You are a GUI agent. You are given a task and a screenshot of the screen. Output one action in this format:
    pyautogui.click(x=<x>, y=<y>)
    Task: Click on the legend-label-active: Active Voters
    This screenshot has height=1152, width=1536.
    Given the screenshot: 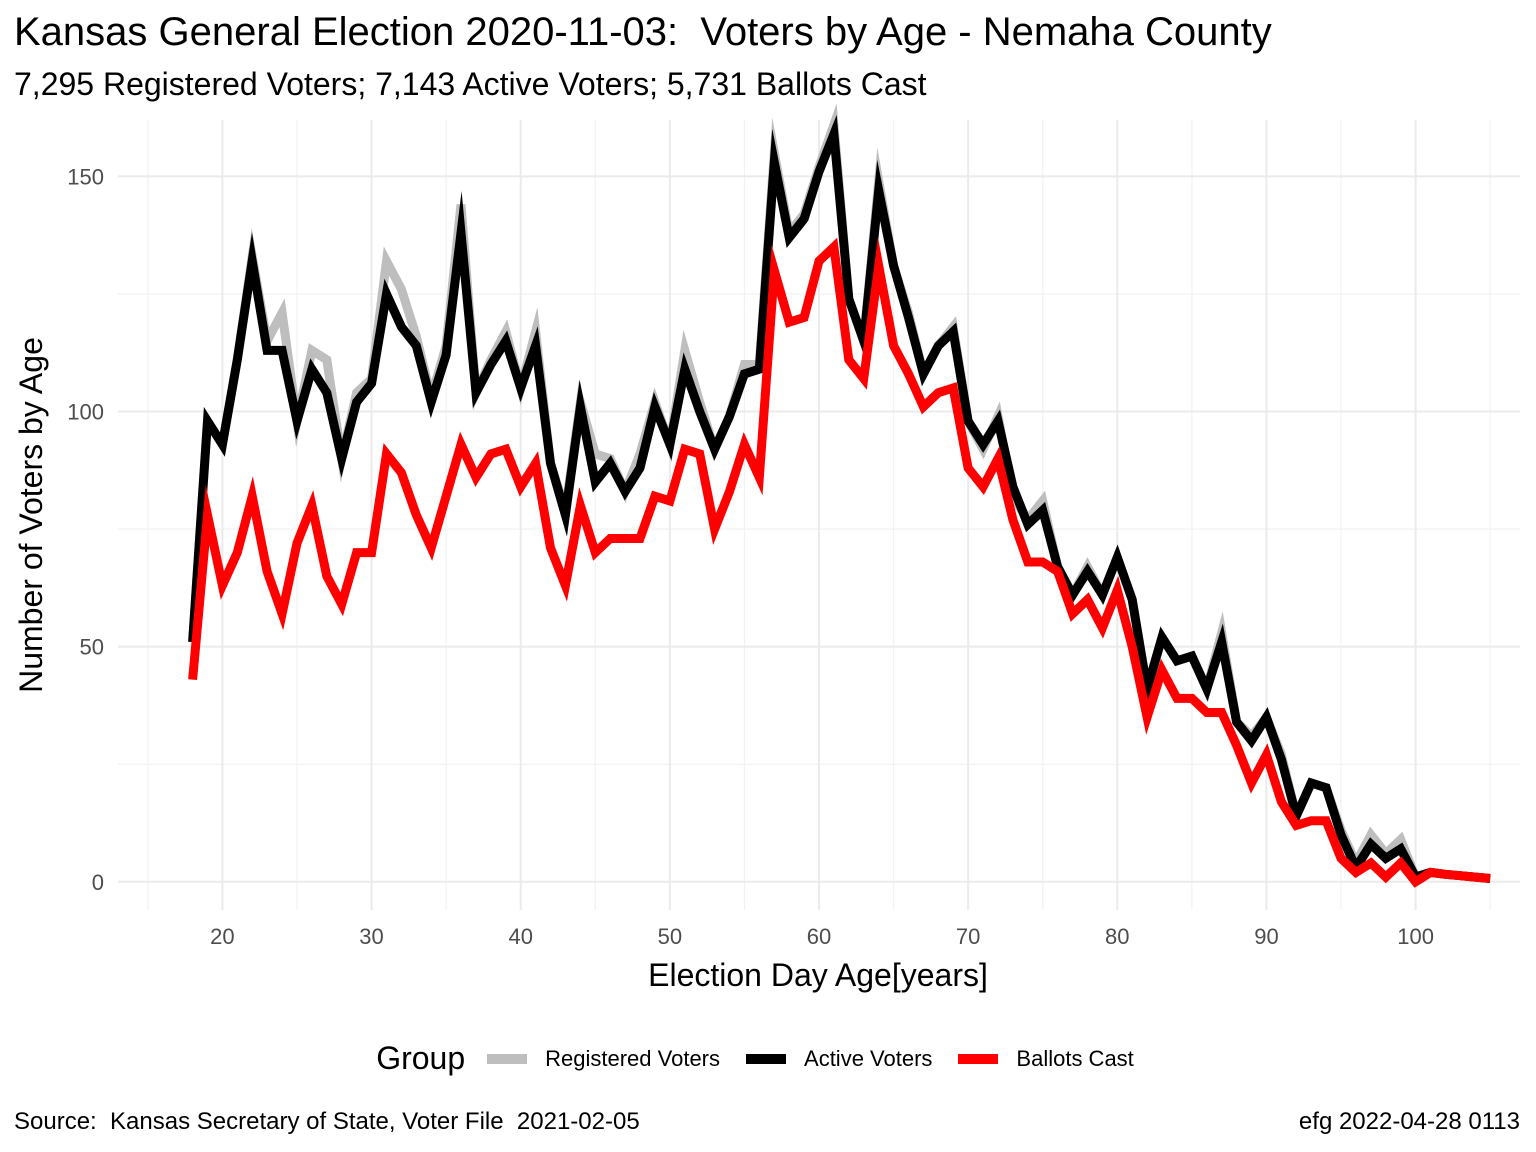 What is the action you would take?
    pyautogui.click(x=868, y=1059)
    